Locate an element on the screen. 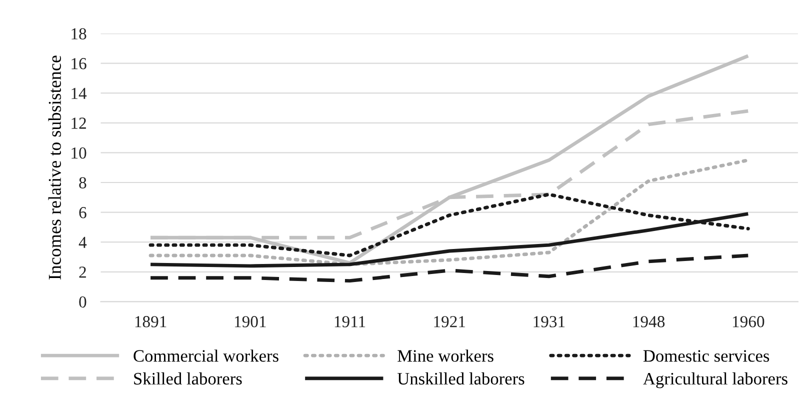 The image size is (806, 419). y-tick-label: 18 is located at coordinates (79, 34).